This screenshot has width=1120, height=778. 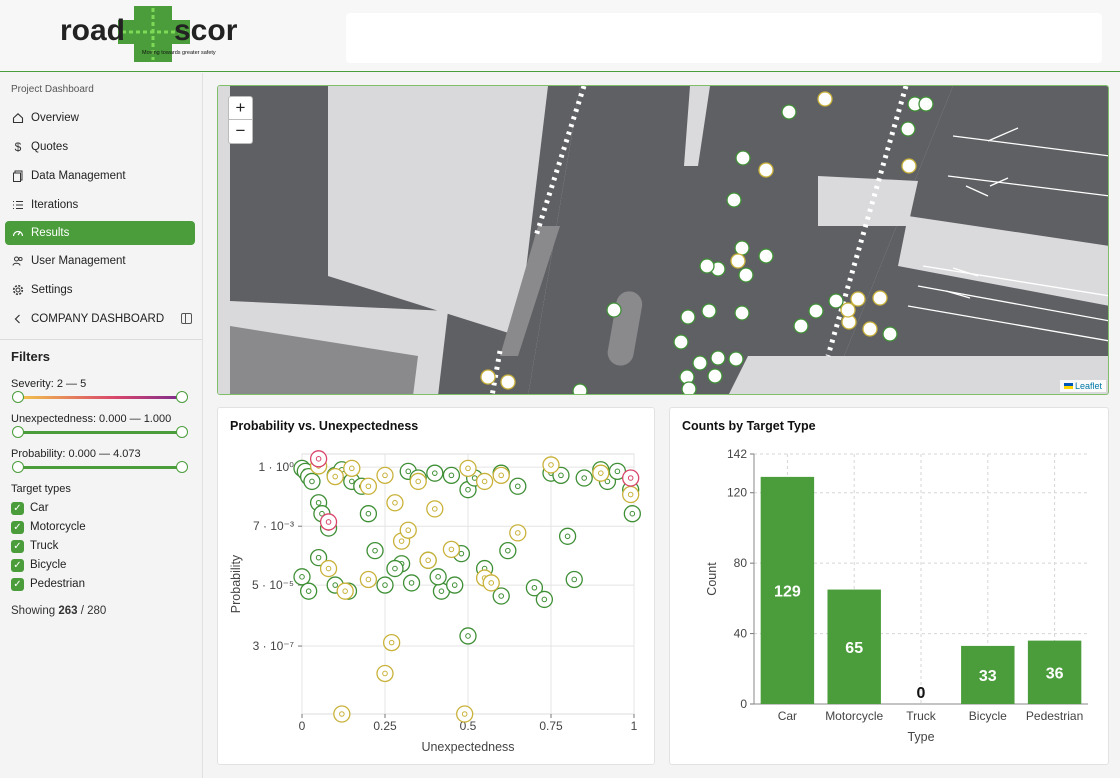 I want to click on checkbox-bicycle: ✓, so click(x=17, y=565).